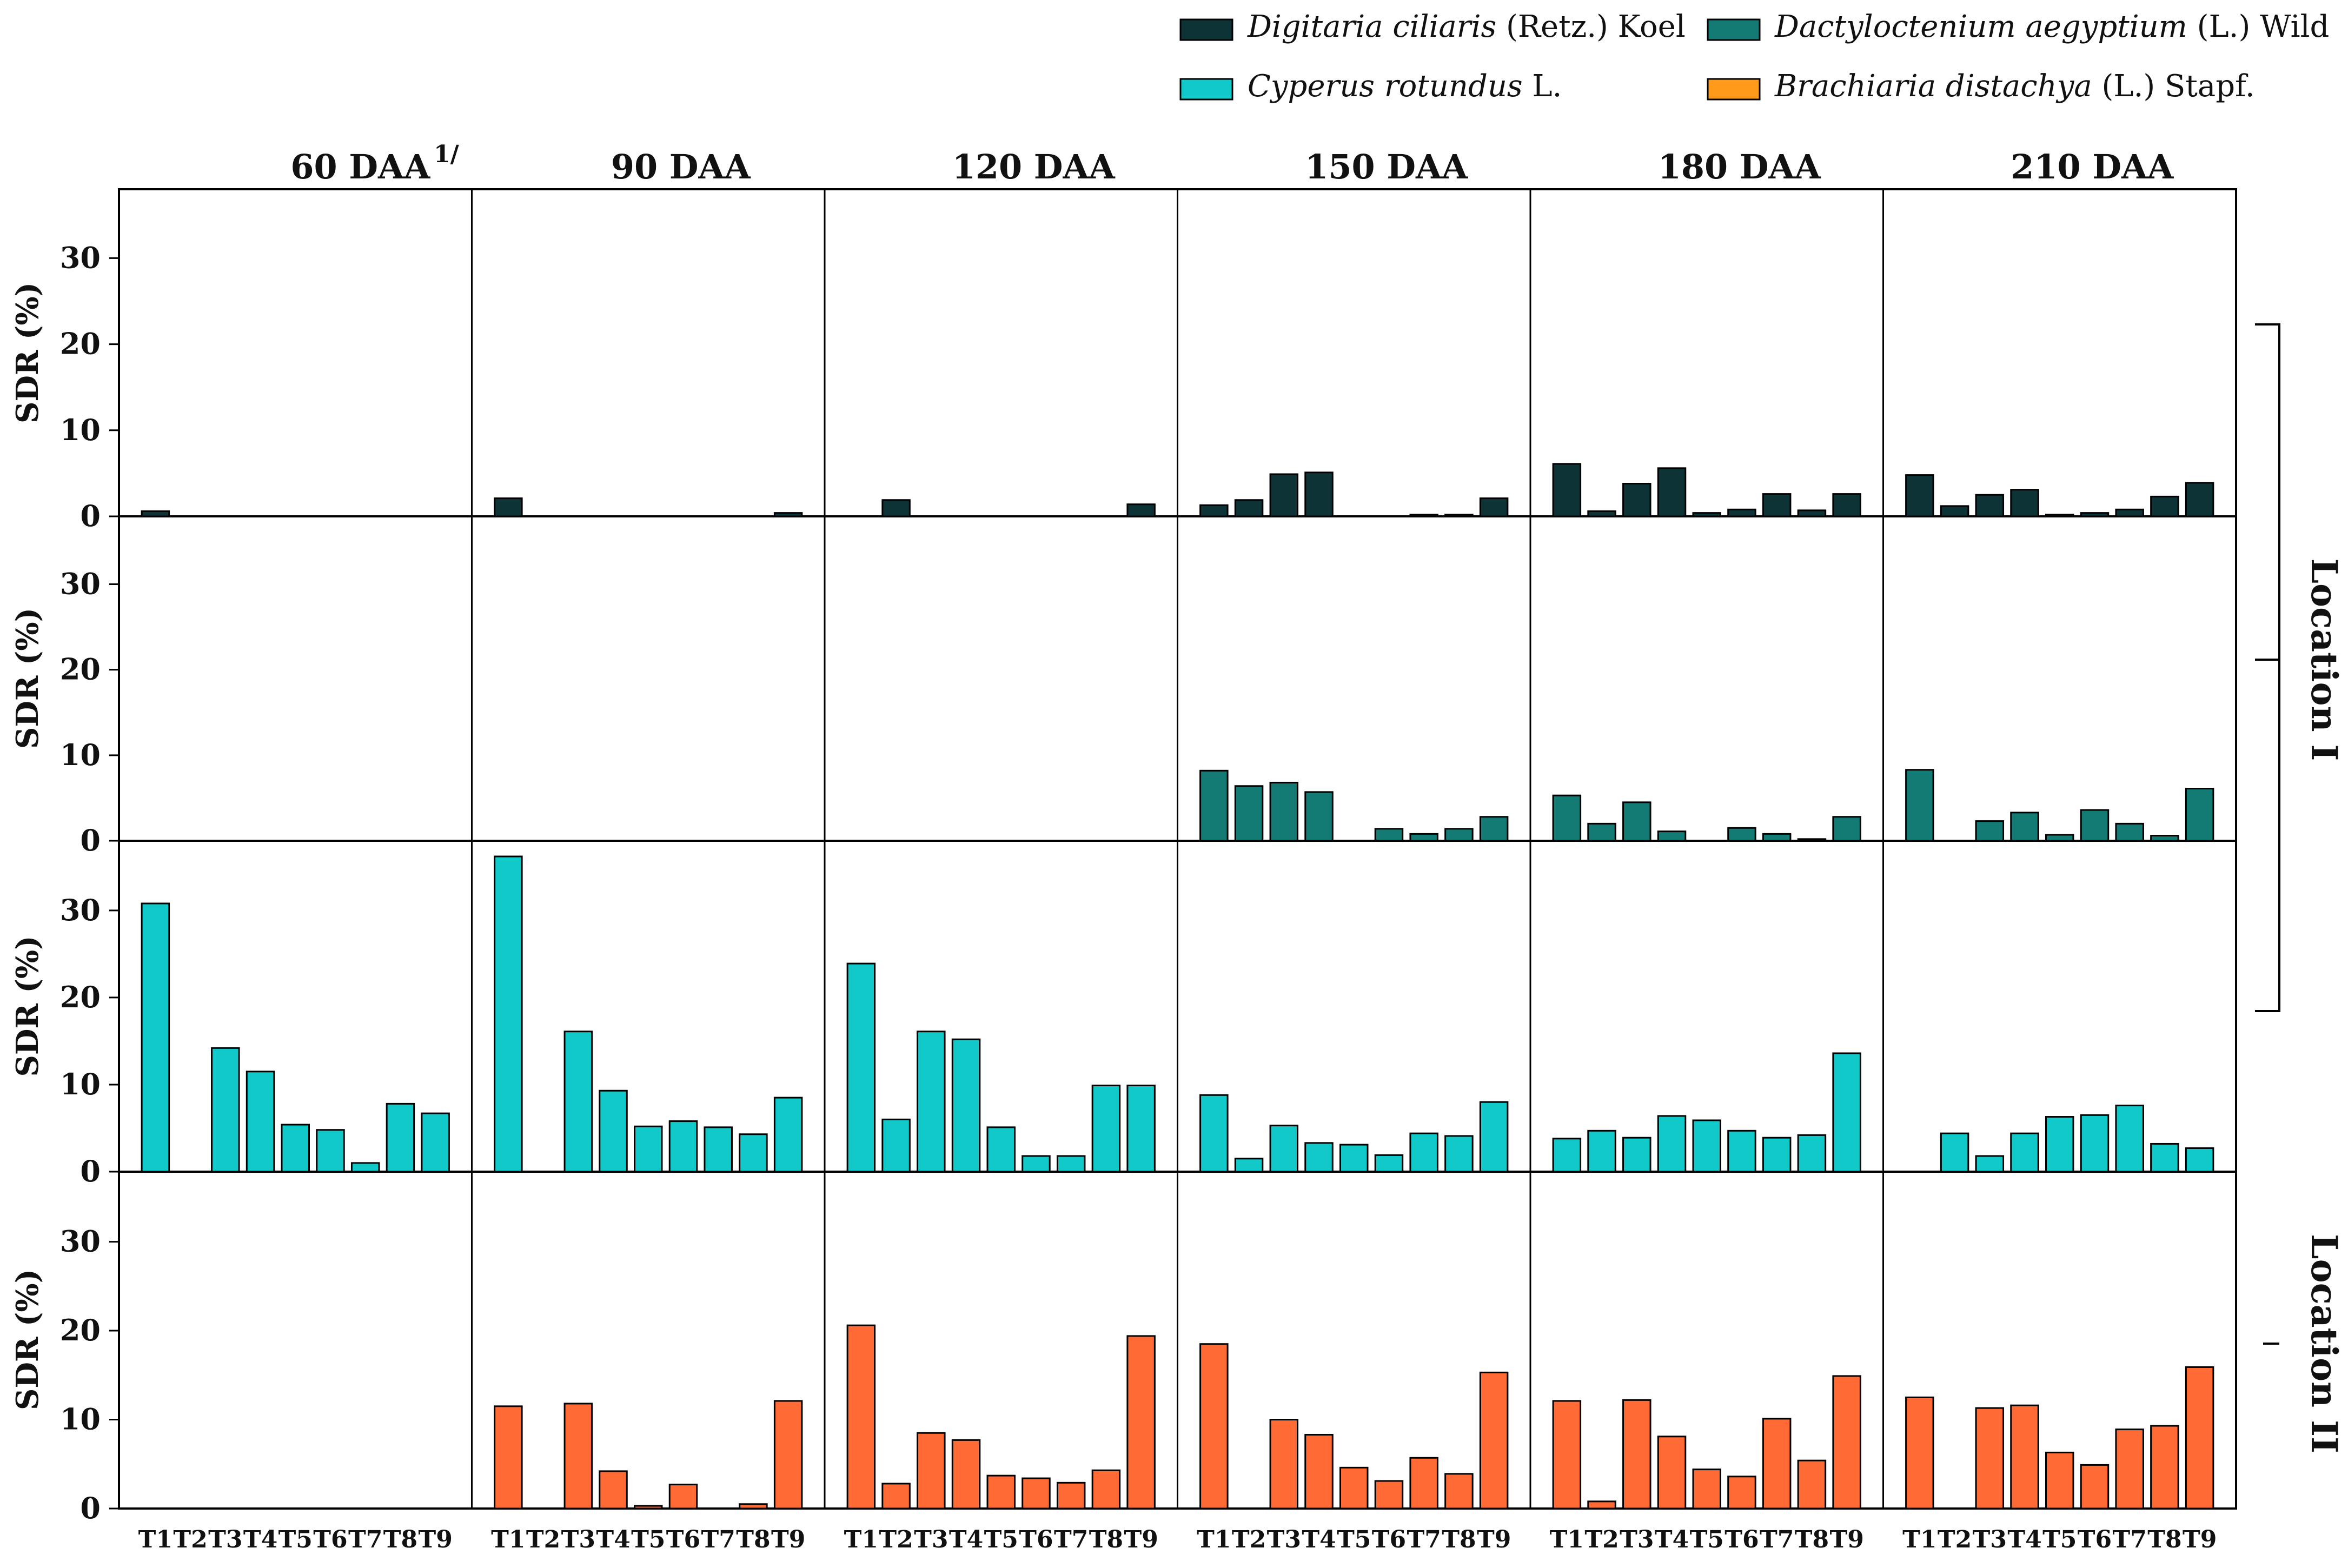 This screenshot has width=2348, height=1568. What do you see at coordinates (80, 1330) in the screenshot?
I see `y-tick-label: 20` at bounding box center [80, 1330].